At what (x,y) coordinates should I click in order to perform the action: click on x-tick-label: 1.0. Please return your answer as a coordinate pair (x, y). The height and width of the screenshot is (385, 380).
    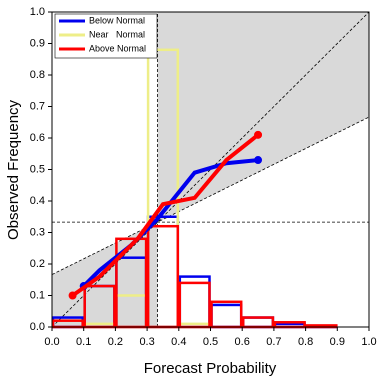
    Looking at the image, I should click on (368, 342).